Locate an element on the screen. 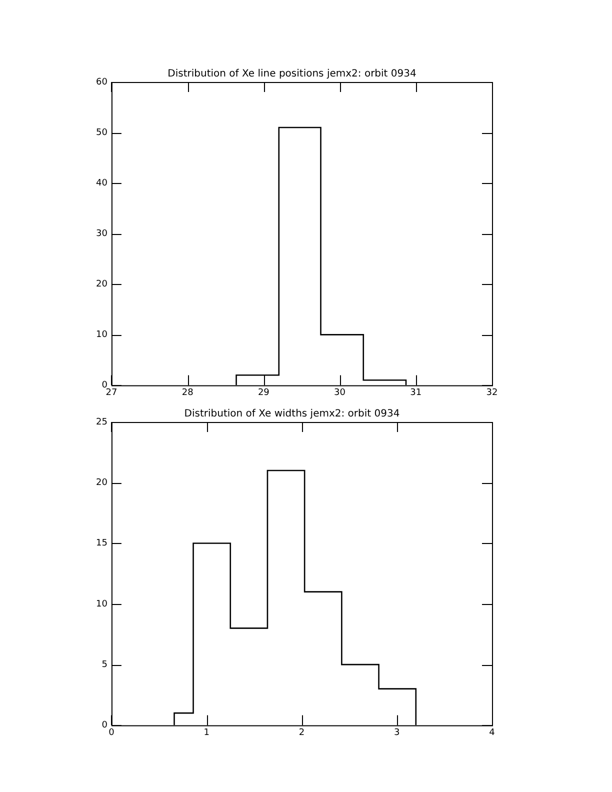  x-tick-label: 28 is located at coordinates (188, 393).